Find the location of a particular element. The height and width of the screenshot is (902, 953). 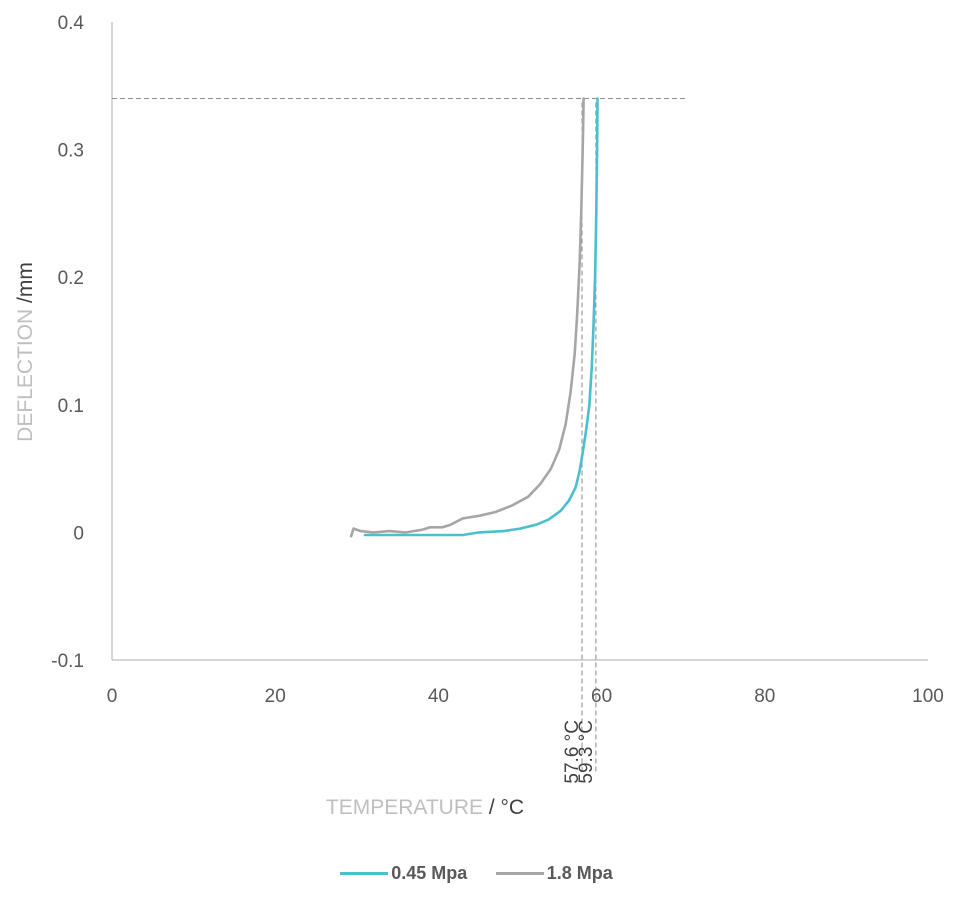

legend-item-0: 0.45 Mpa is located at coordinates (403, 873).